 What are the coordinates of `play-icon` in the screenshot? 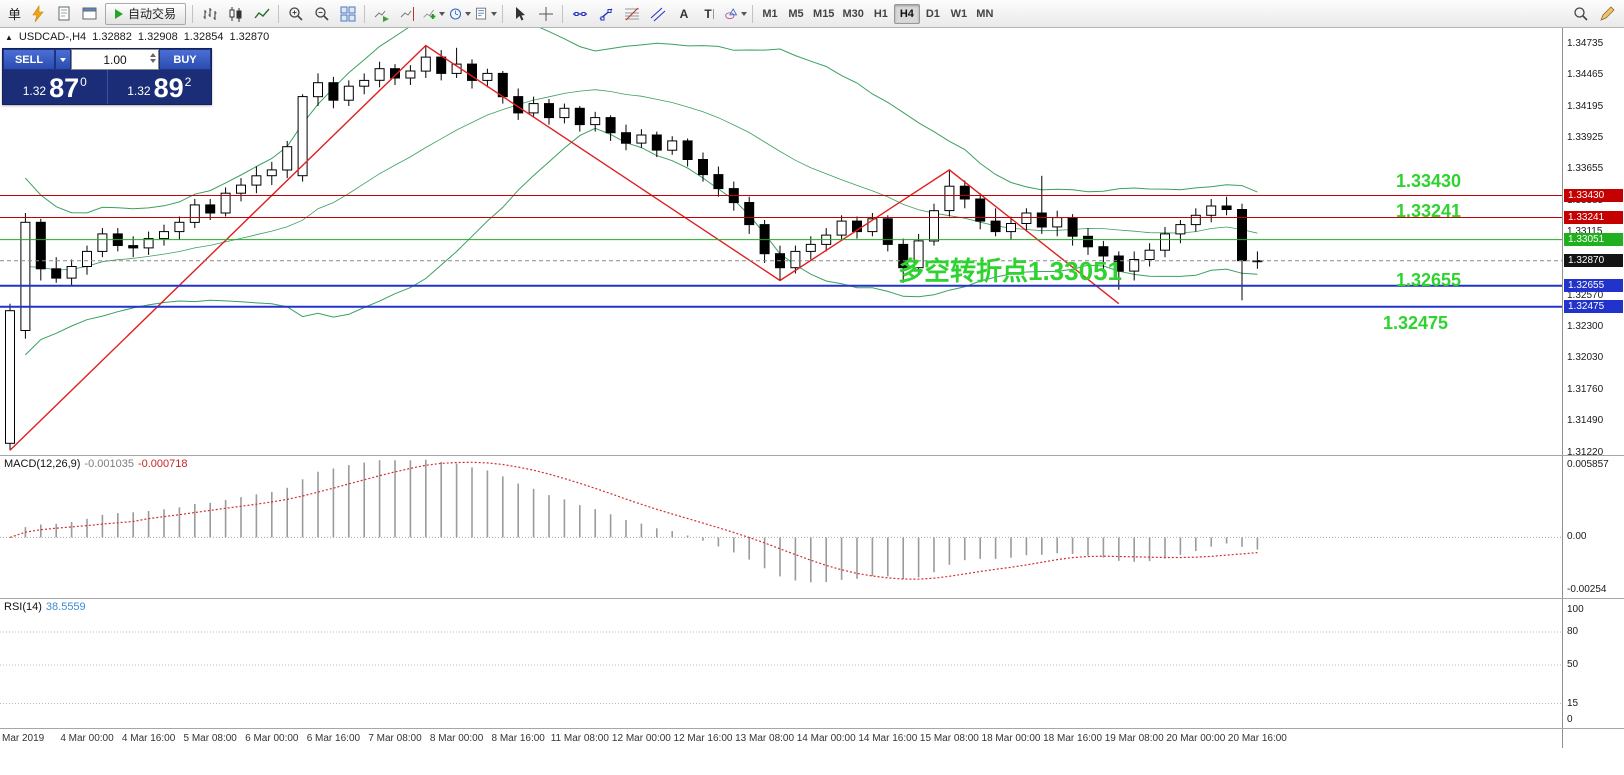 It's located at (119, 13).